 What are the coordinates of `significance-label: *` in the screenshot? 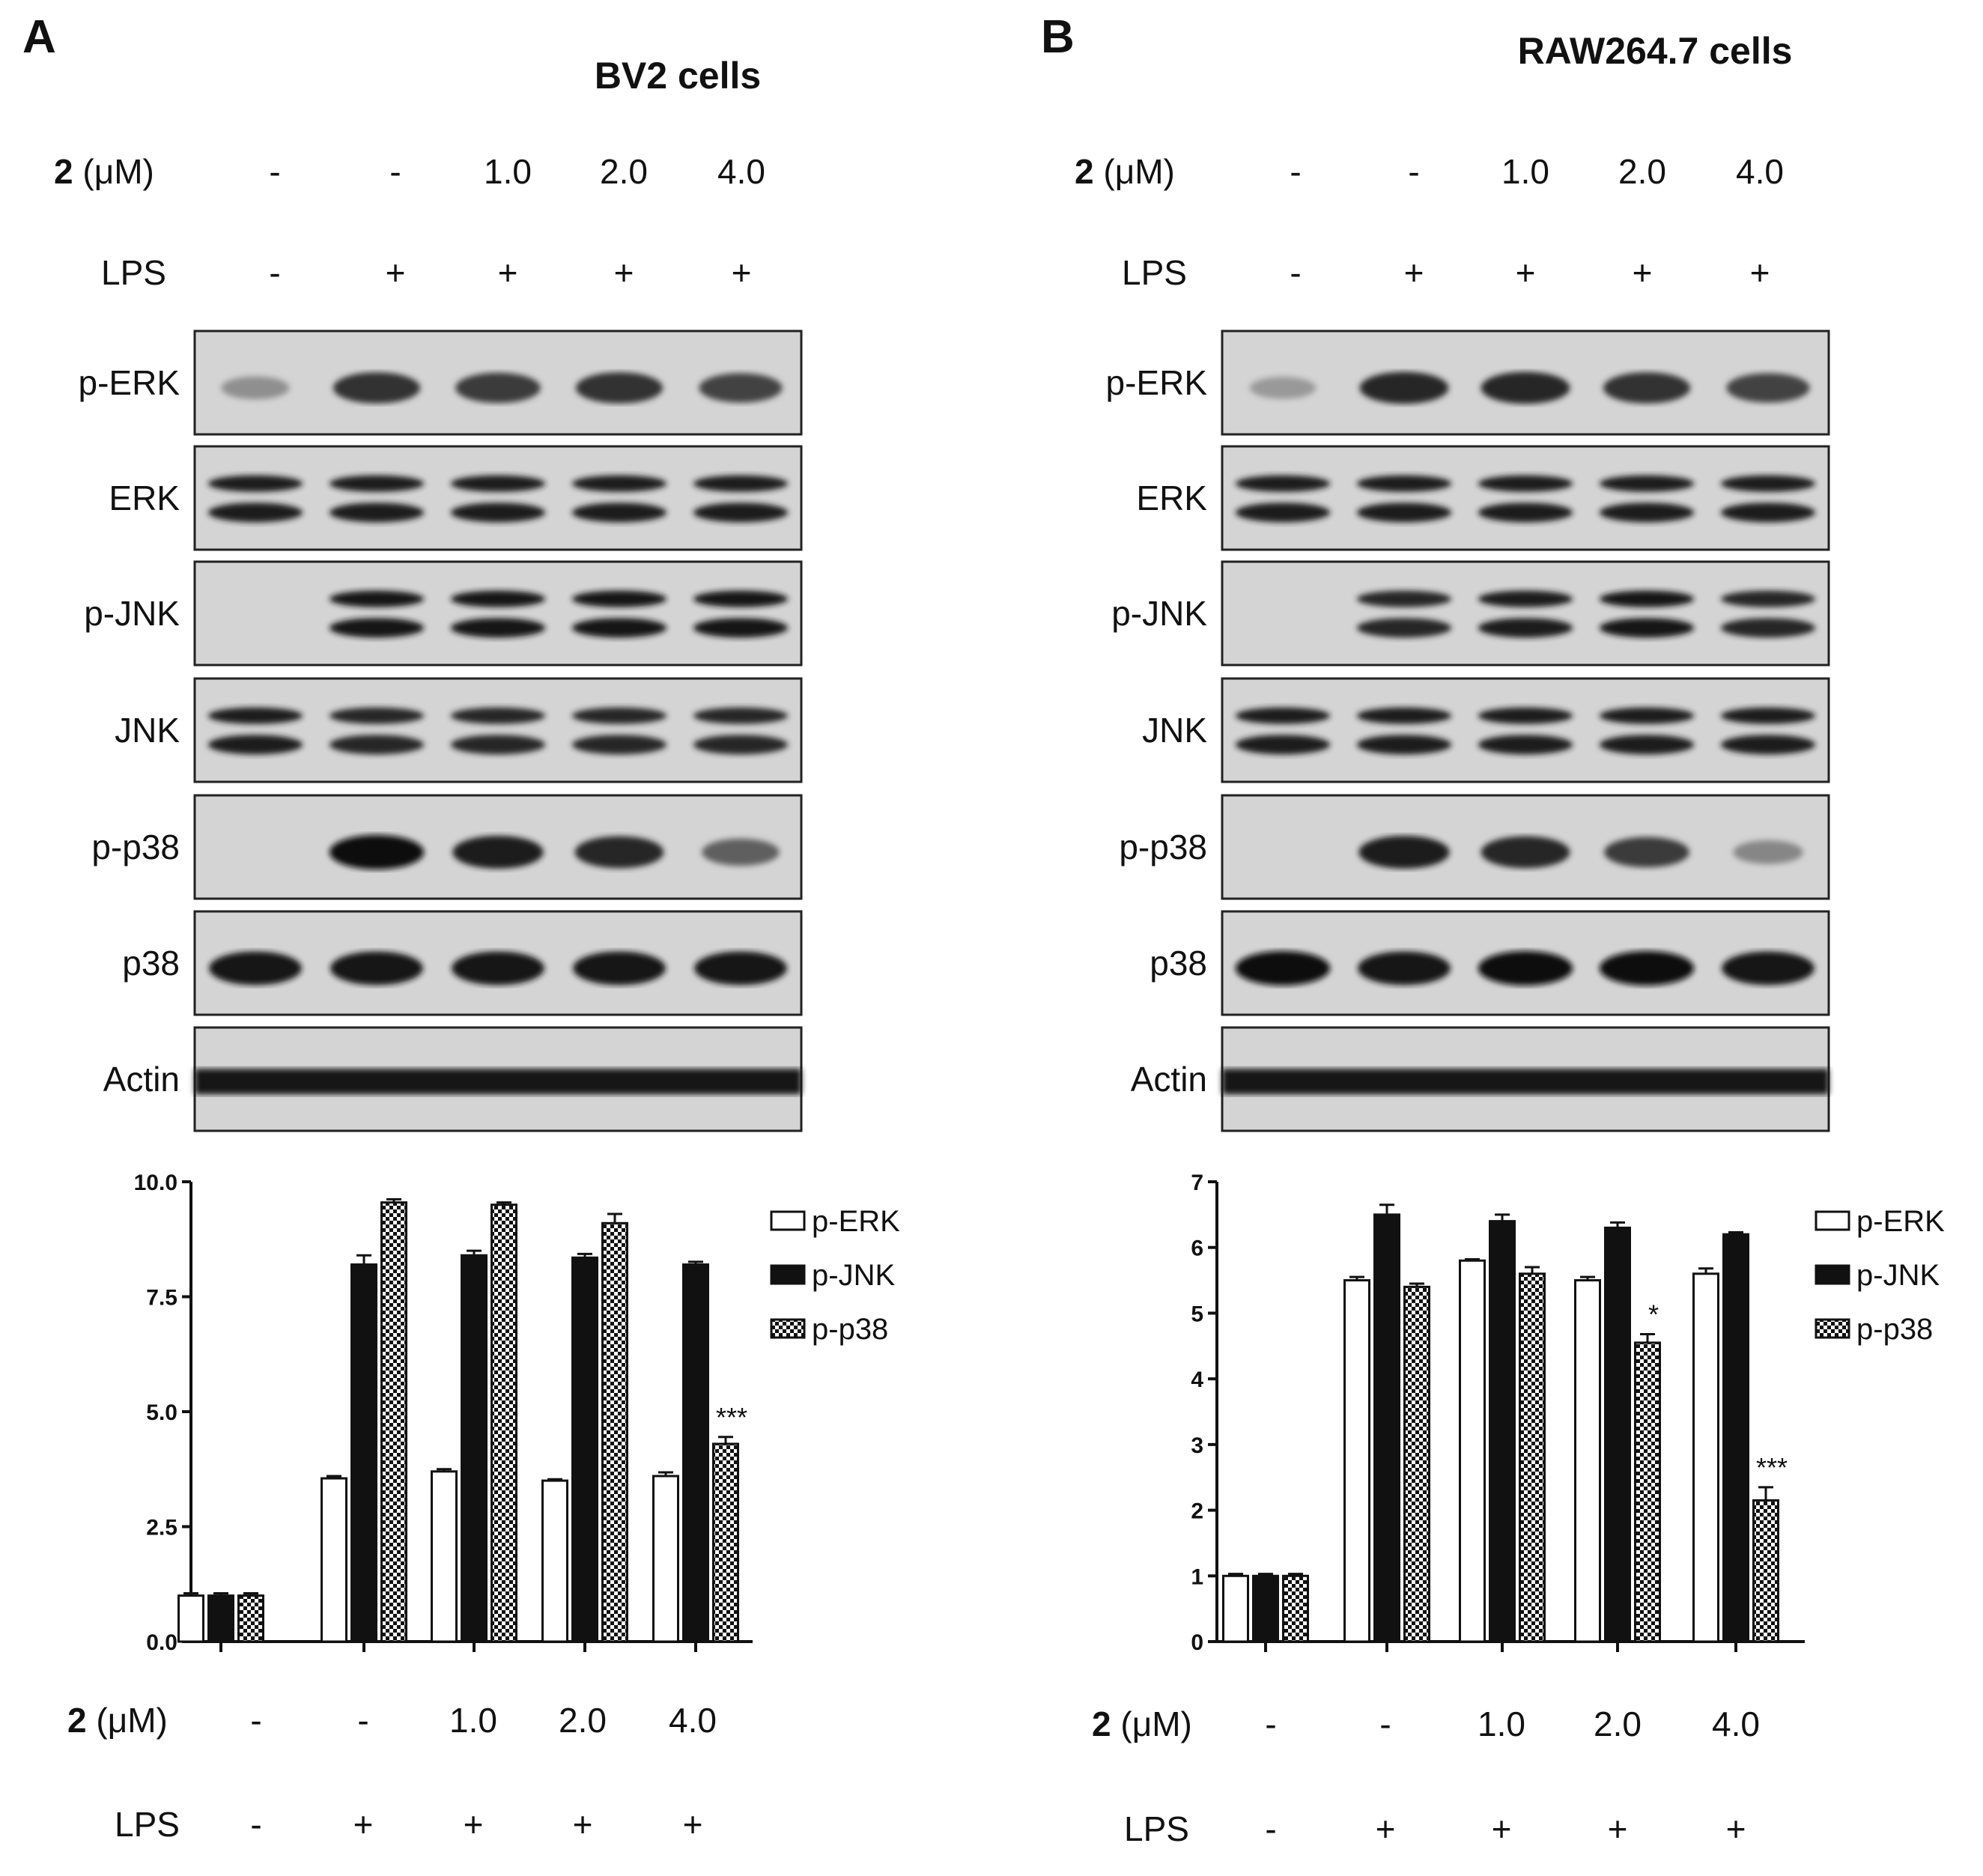 It's located at (1653, 1314).